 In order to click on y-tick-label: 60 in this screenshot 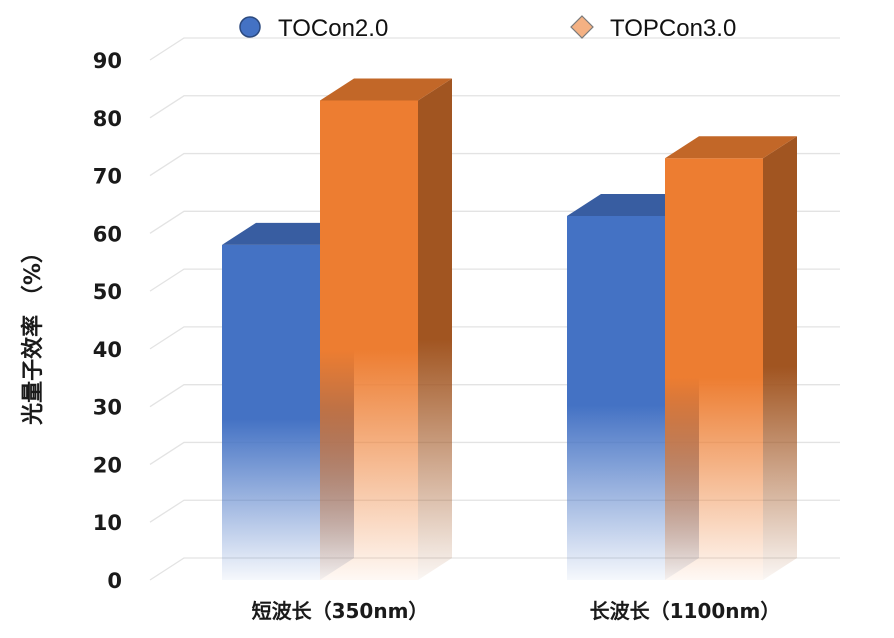, I will do `click(107, 234)`.